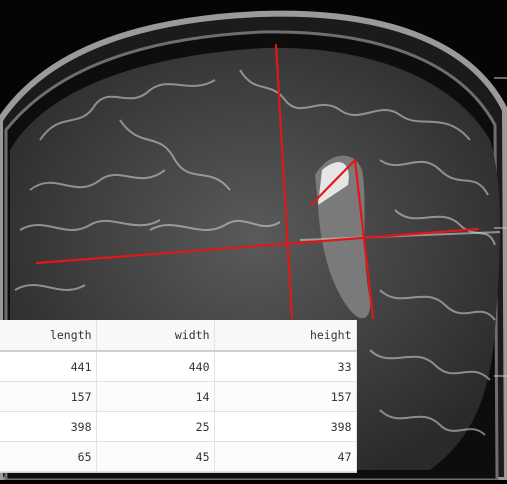  I want to click on column-header-height: height, so click(285, 336).